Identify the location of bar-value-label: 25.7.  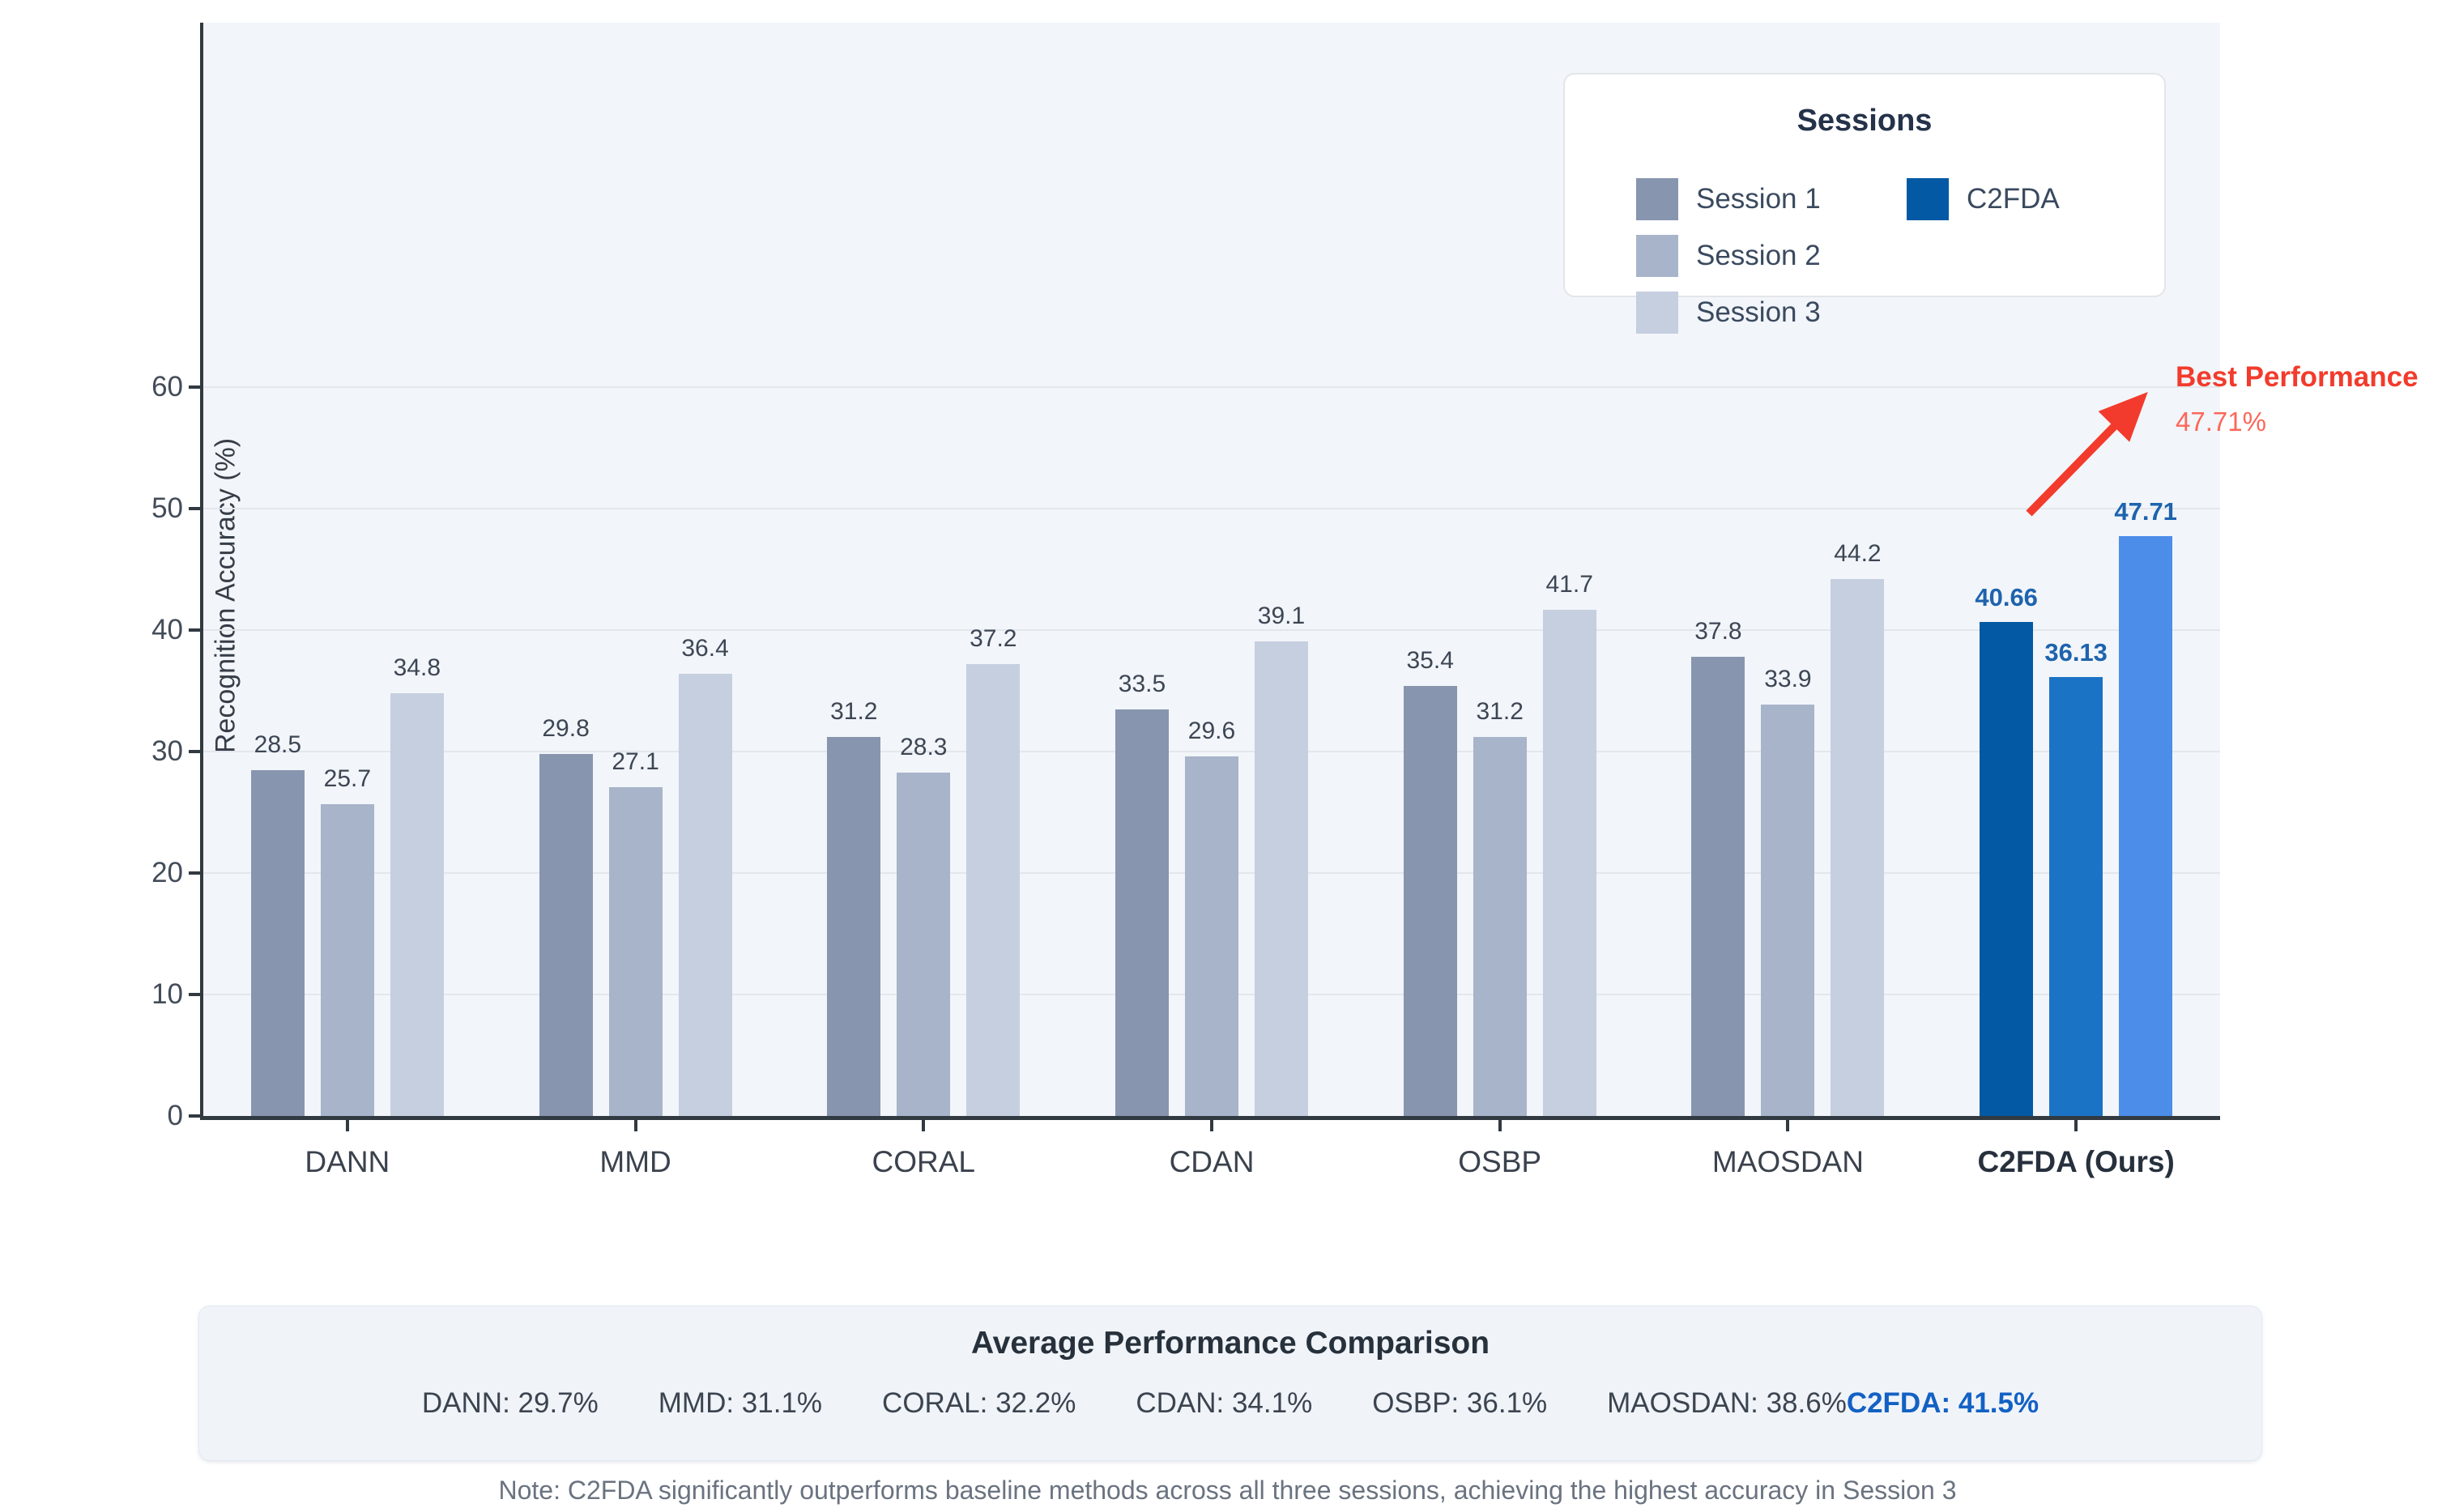
(347, 778).